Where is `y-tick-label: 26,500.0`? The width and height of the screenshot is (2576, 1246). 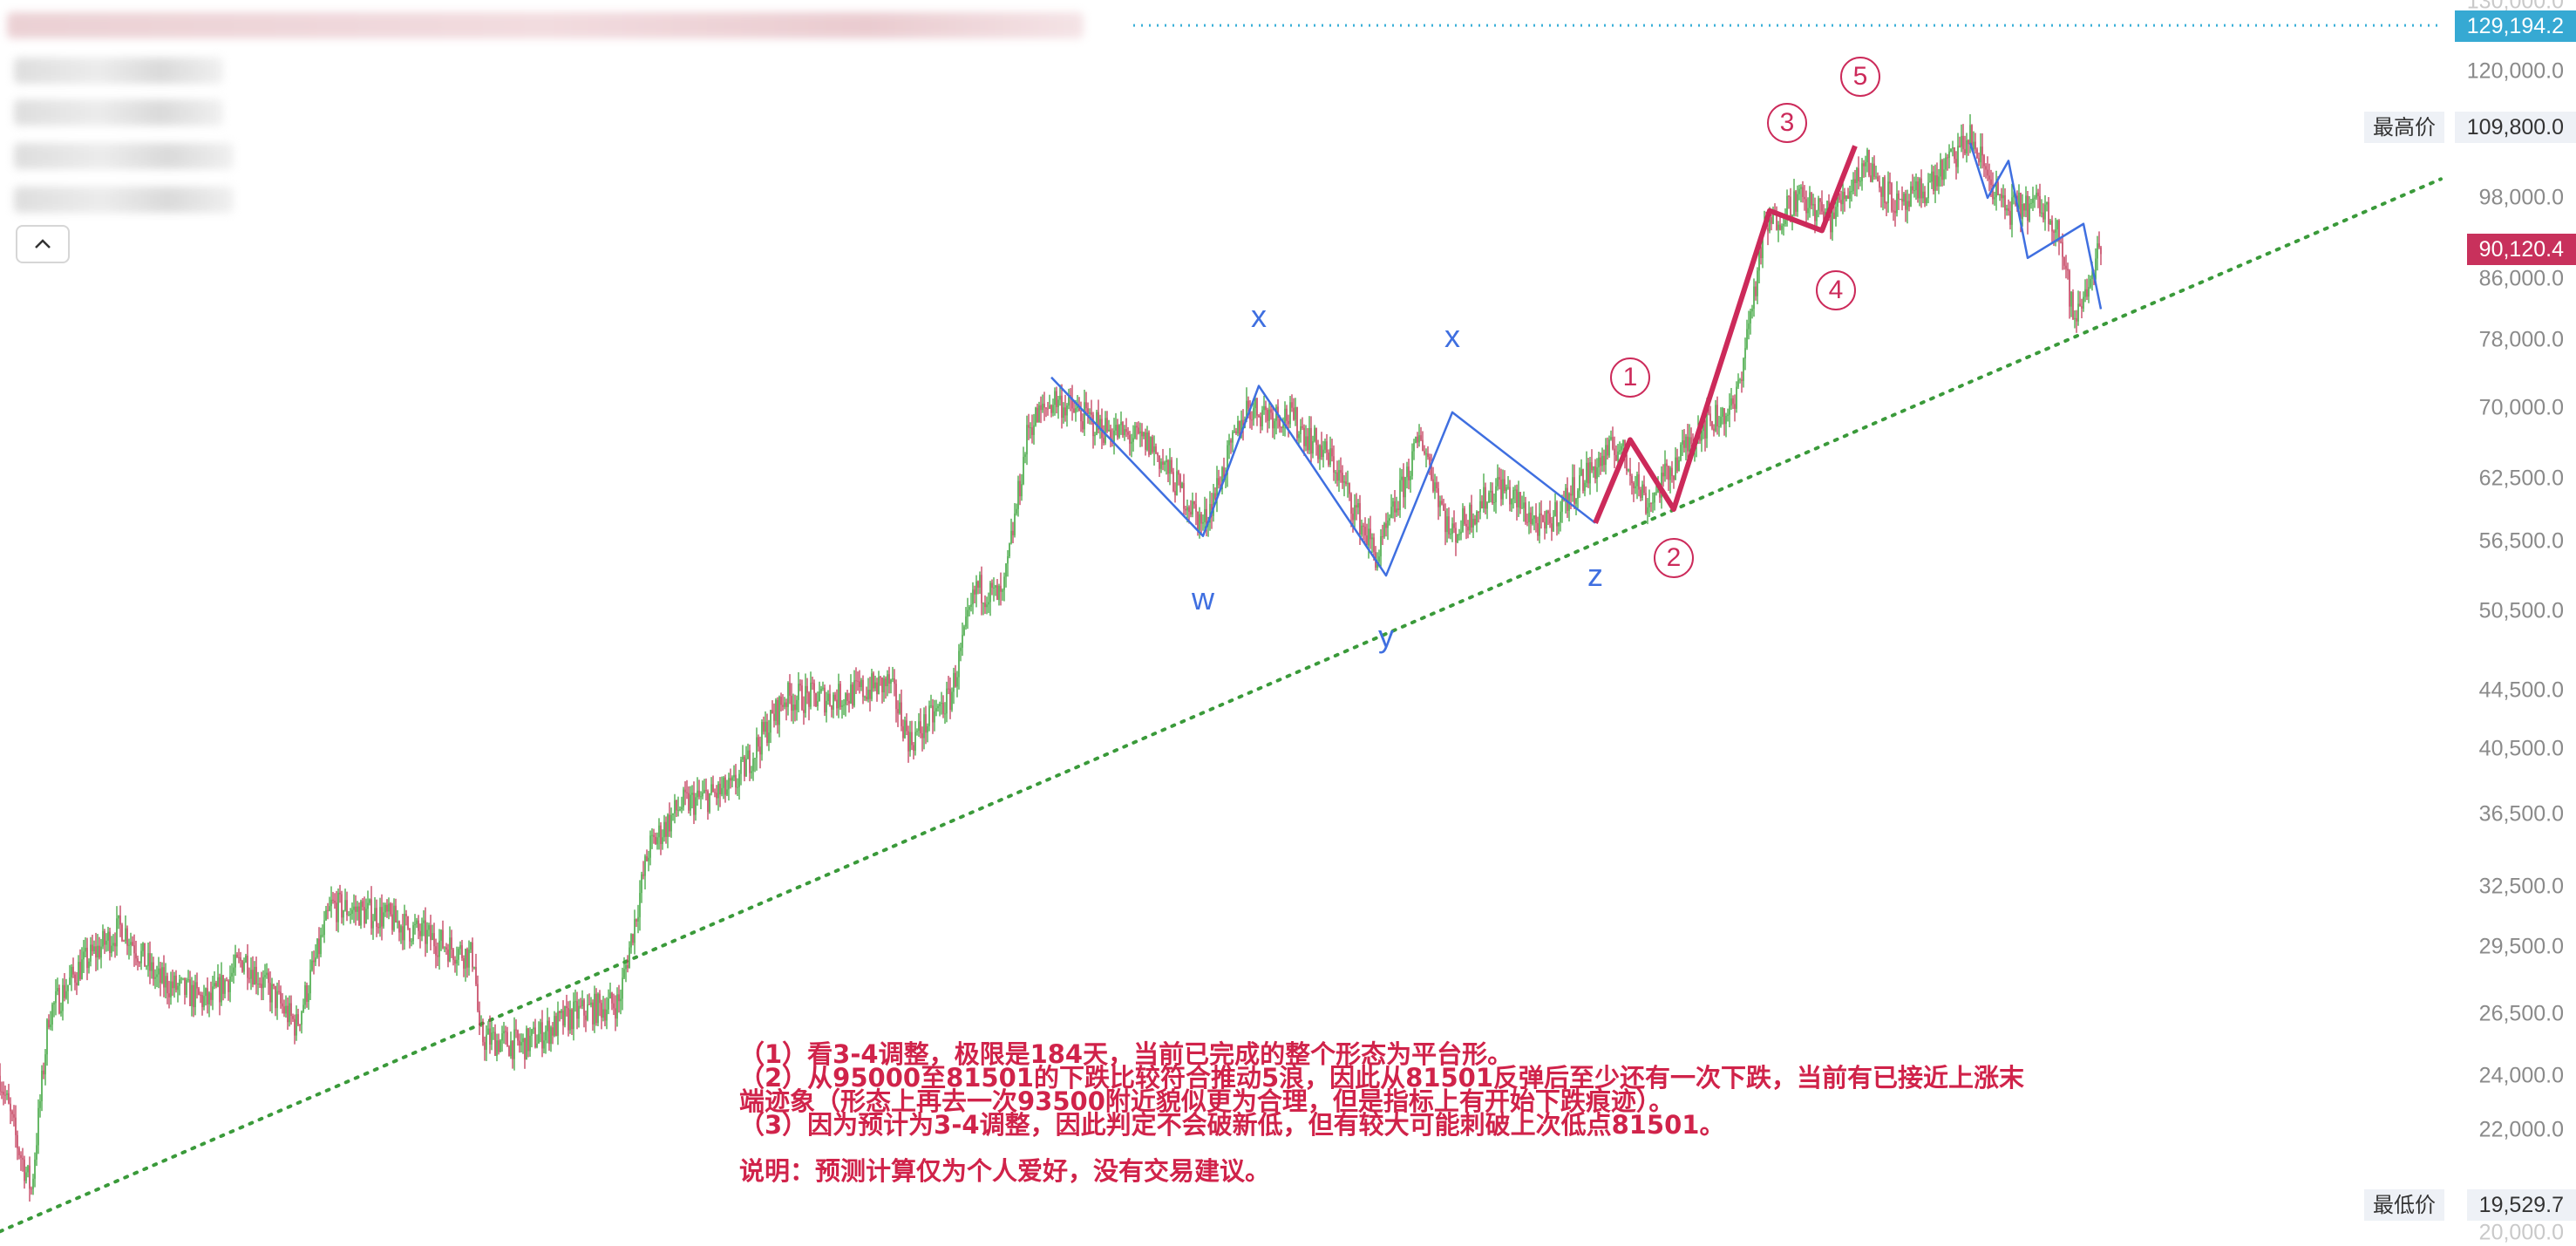 y-tick-label: 26,500.0 is located at coordinates (2521, 1013).